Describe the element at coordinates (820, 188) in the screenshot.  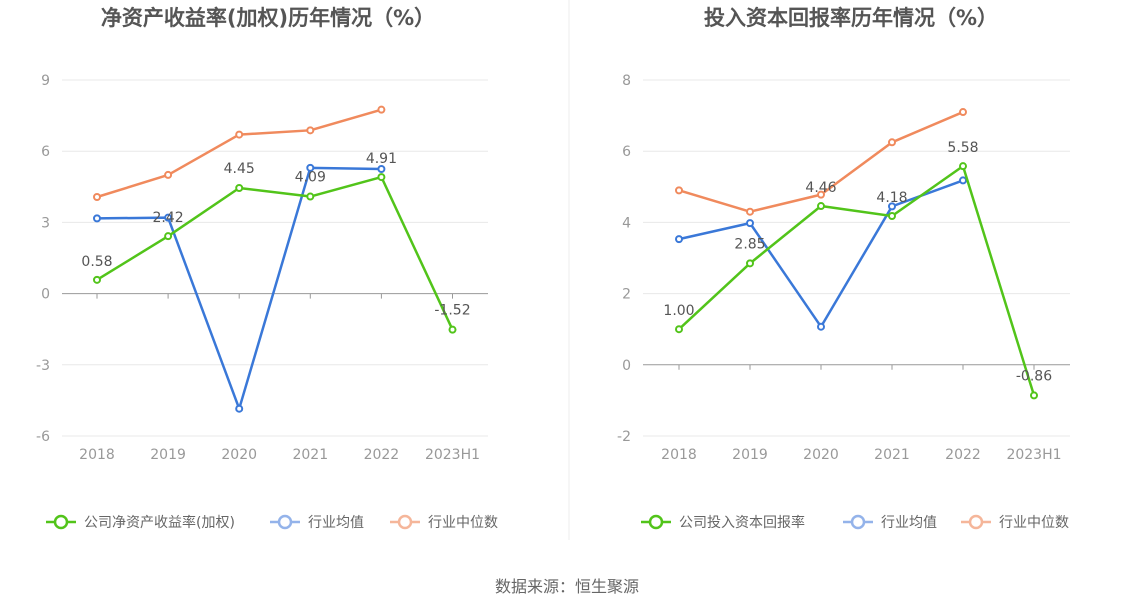
I see `roic-data-label: 4.46` at that location.